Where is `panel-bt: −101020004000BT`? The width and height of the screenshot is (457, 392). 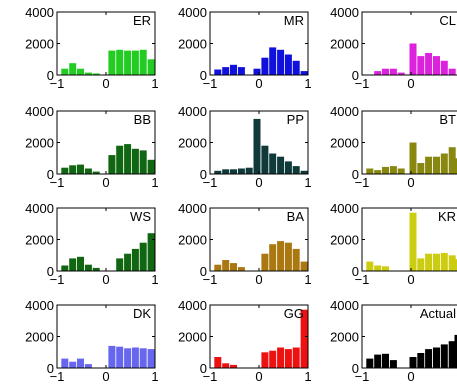
panel-bt: −101020004000BT is located at coordinates (393, 147).